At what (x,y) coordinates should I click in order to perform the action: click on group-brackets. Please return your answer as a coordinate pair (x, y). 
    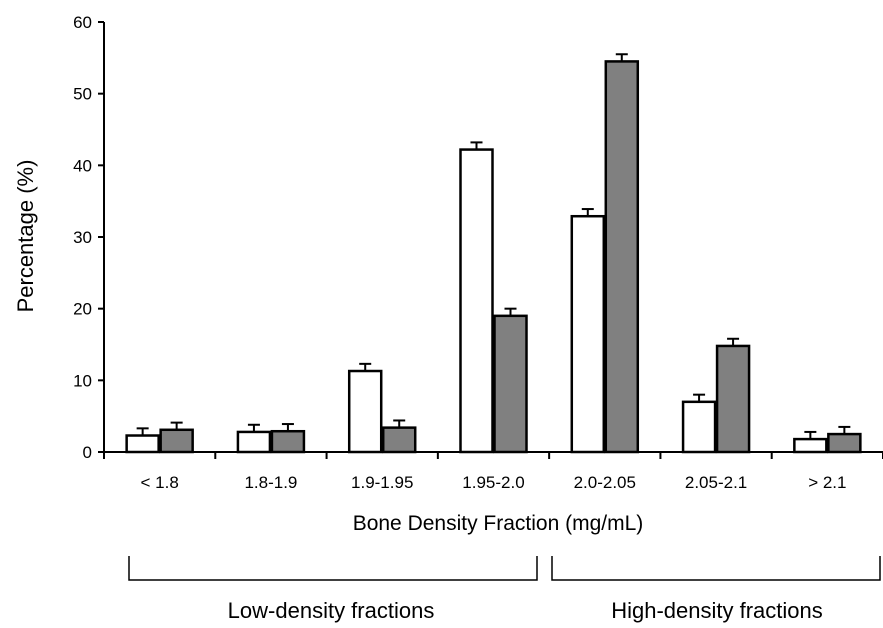
    Looking at the image, I should click on (504, 568).